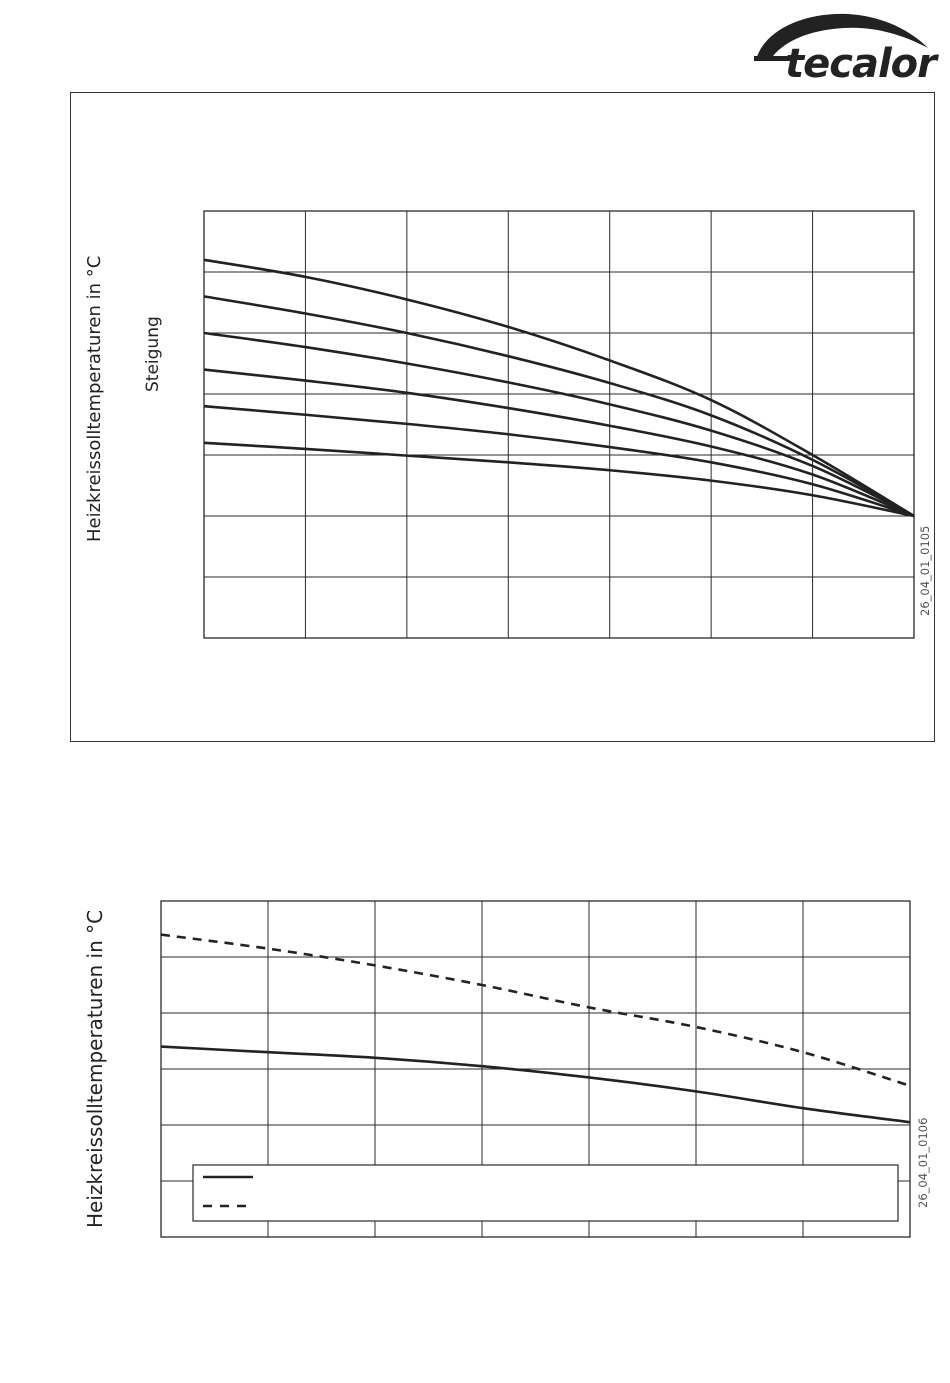 Image resolution: width=950 pixels, height=1383 pixels. Describe the element at coordinates (545, 1193) in the screenshot. I see `chart-2-legend-box` at that location.